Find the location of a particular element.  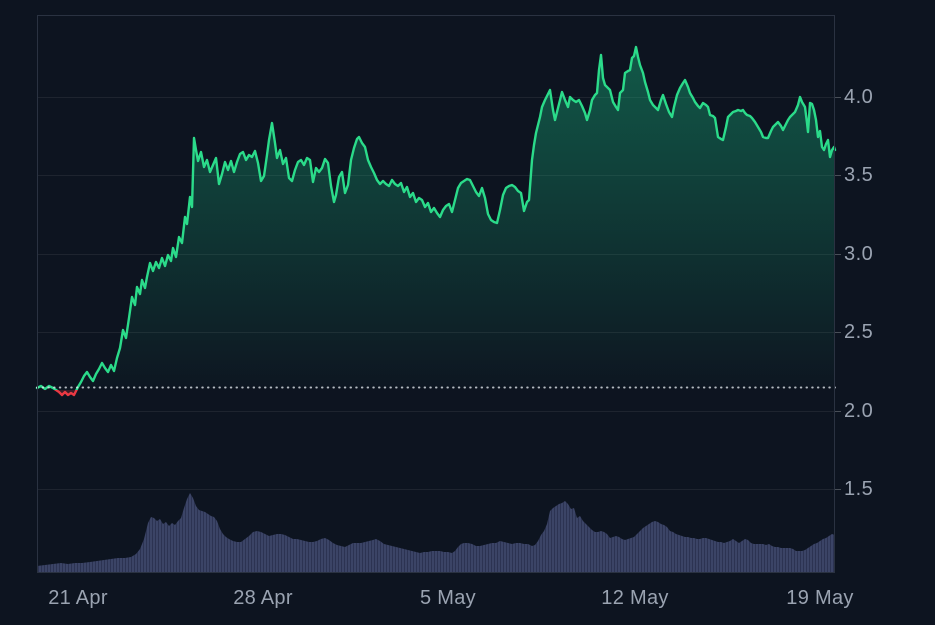

x-axis-label: 21 Apr is located at coordinates (78, 598).